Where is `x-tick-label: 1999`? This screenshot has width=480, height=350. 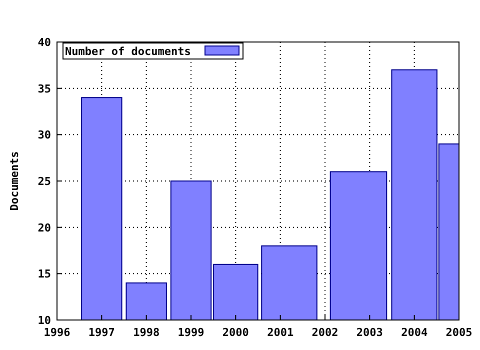 x-tick-label: 1999 is located at coordinates (191, 332).